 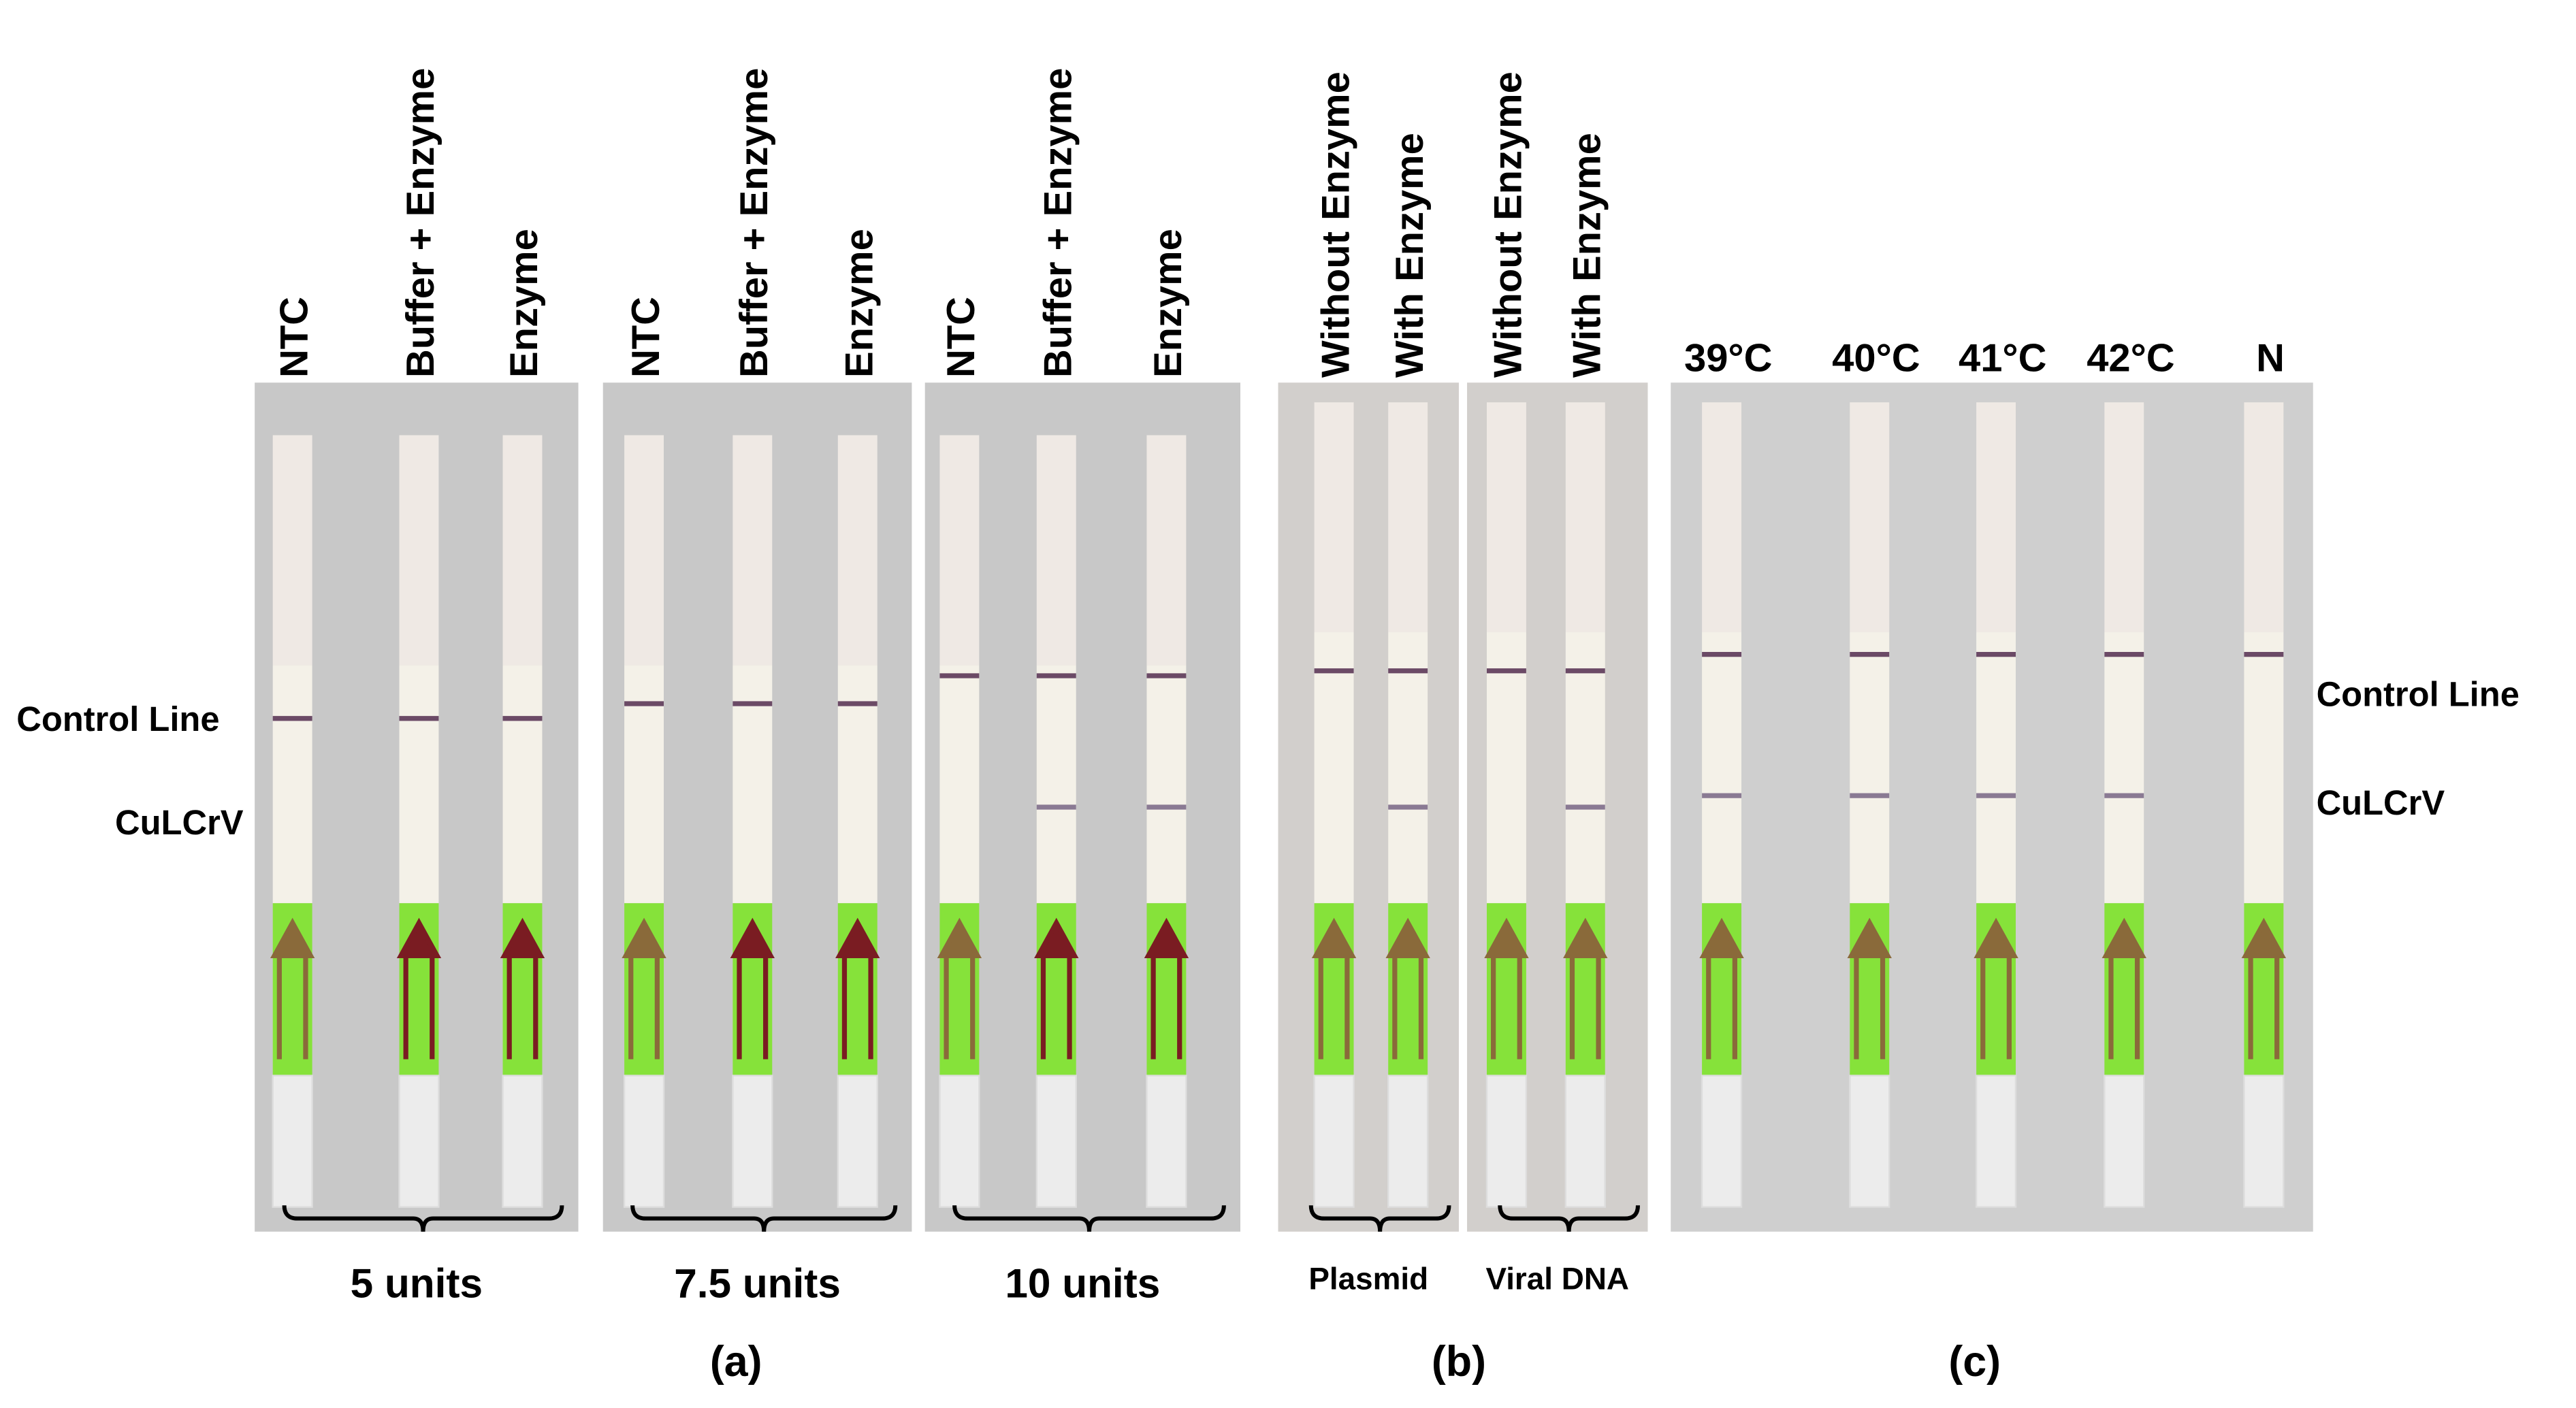 What do you see at coordinates (1876, 358) in the screenshot?
I see `lane-label: 40°C` at bounding box center [1876, 358].